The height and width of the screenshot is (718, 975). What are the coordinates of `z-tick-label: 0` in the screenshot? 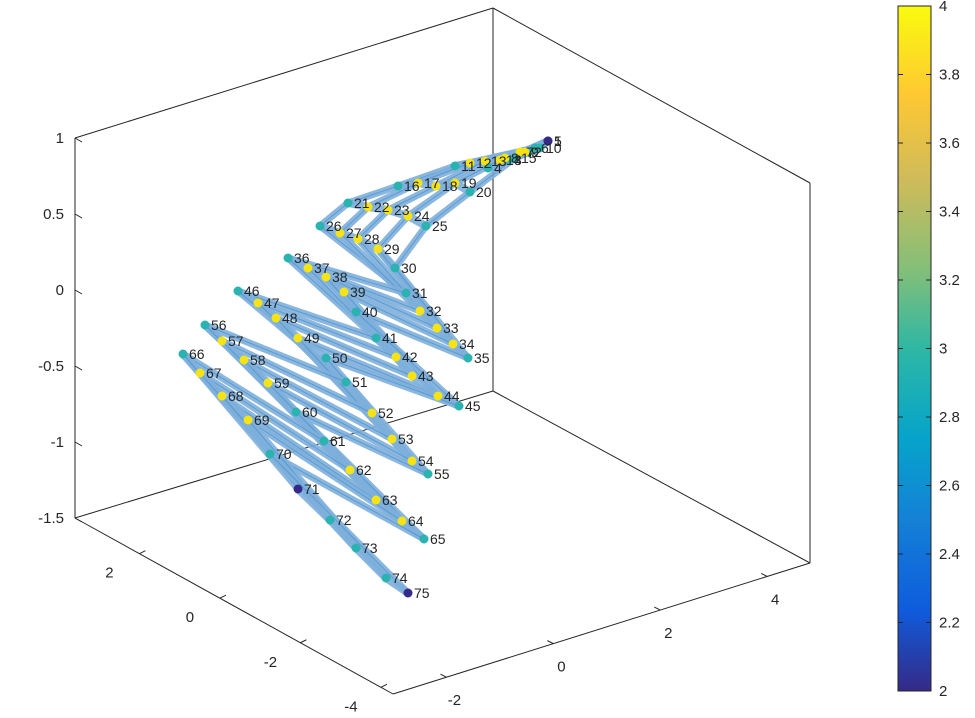 It's located at (60, 290).